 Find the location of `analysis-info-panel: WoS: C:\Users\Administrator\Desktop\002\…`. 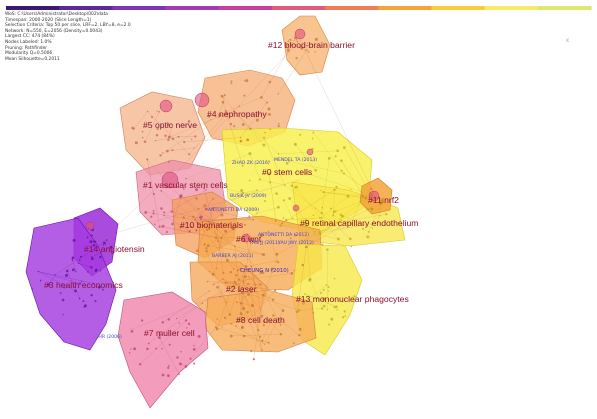

analysis-info-panel: WoS: C:\Users\Administrator\Desktop\002\… is located at coordinates (68, 37).